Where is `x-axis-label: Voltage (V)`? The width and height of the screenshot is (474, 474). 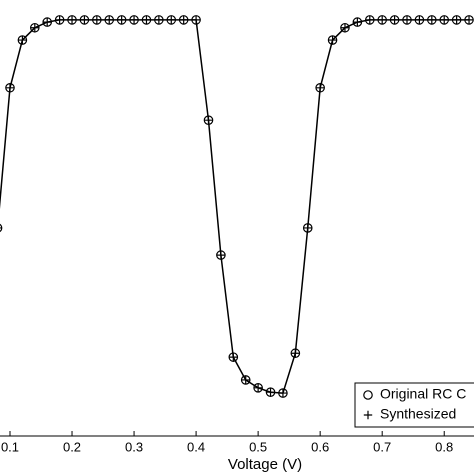
x-axis-label: Voltage (V) is located at coordinates (265, 464).